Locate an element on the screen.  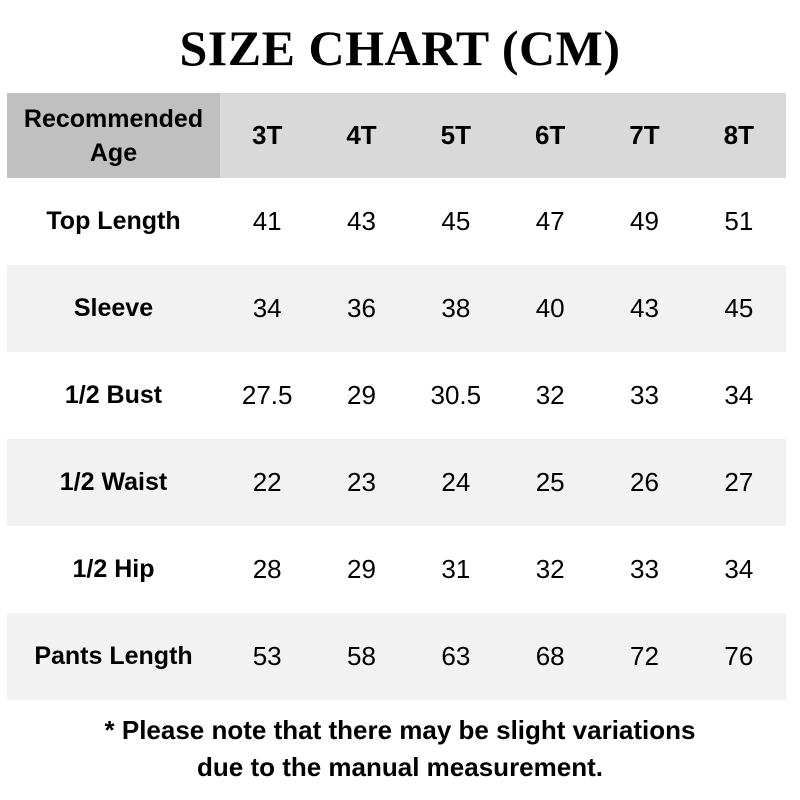
table-row: 1/2 Hip 28 29 31 32 33 34 is located at coordinates (396, 569).